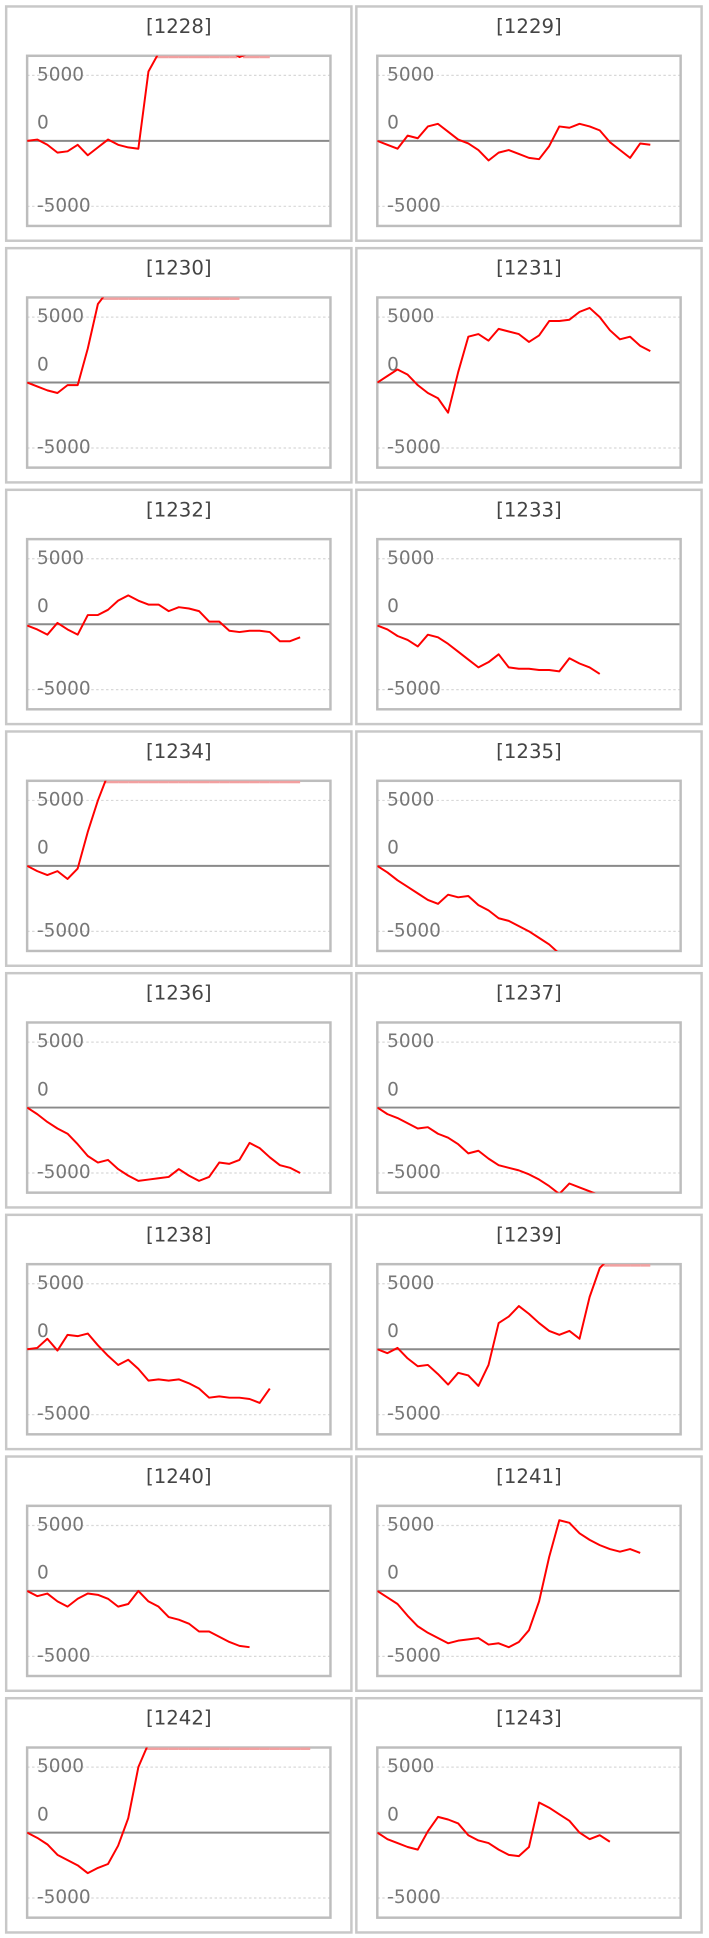 The height and width of the screenshot is (1938, 709). I want to click on chart-title: [1240], so click(179, 1476).